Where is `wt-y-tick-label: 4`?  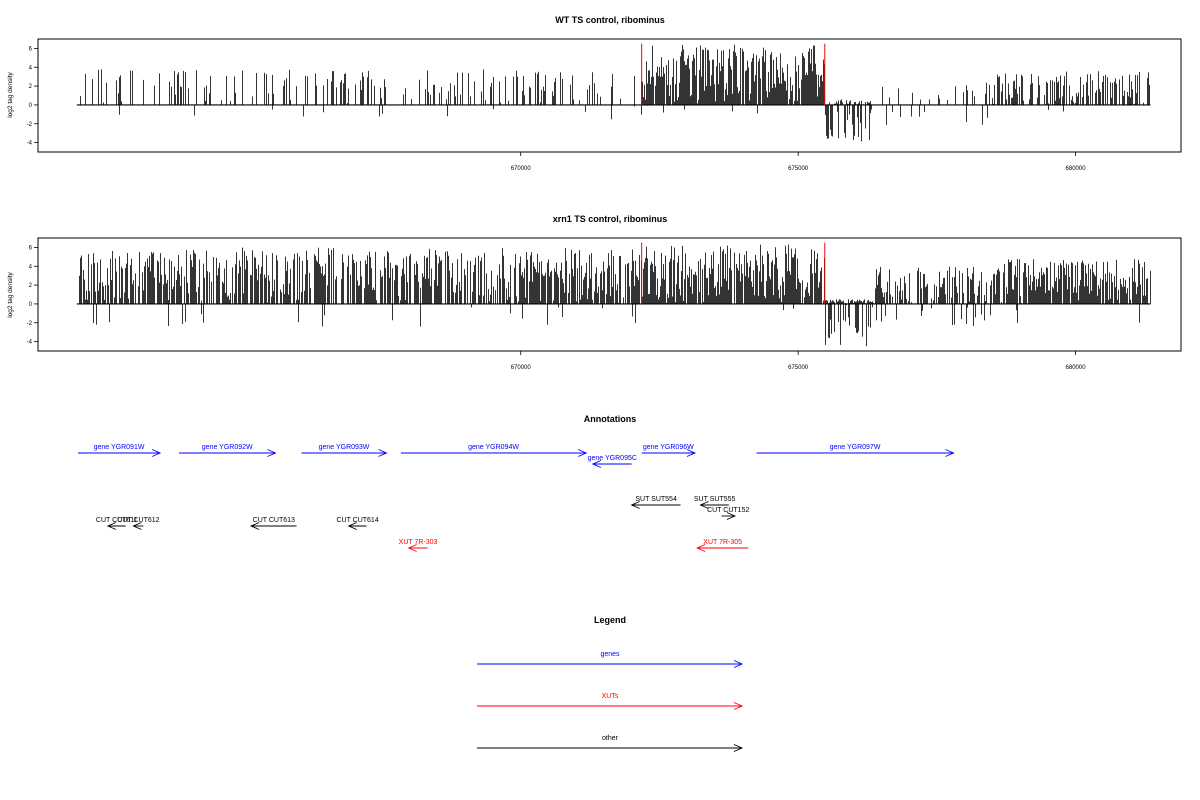 wt-y-tick-label: 4 is located at coordinates (31, 68).